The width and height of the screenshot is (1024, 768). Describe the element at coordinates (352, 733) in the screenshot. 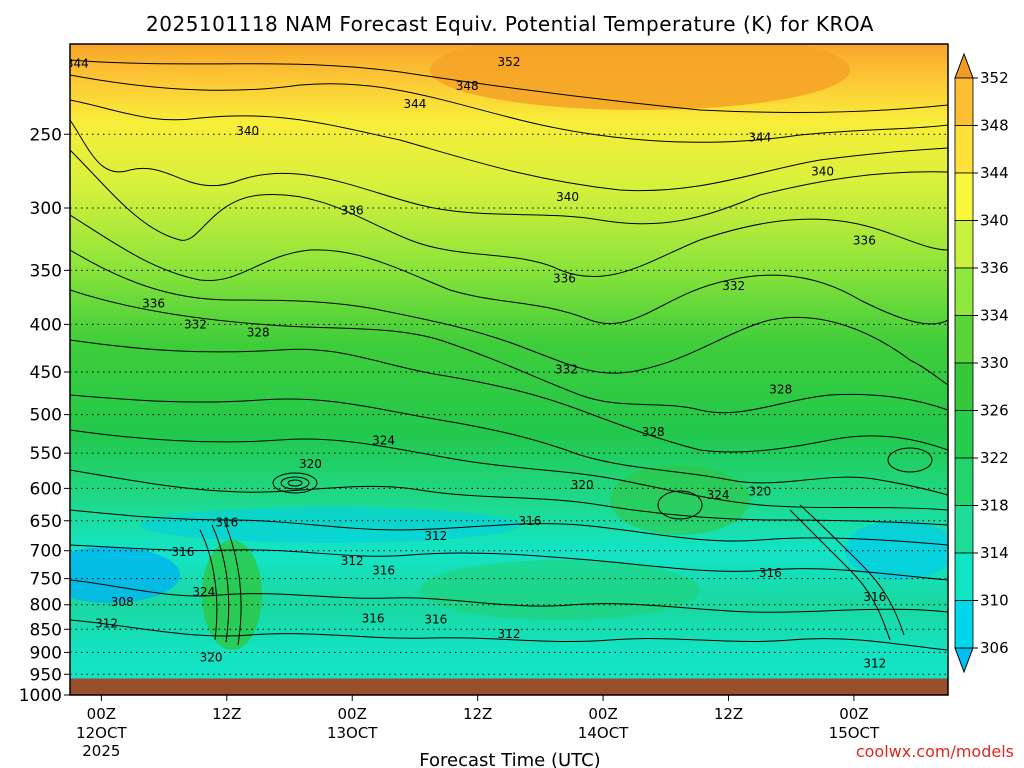

I see `x-tick-date: 13OCT` at that location.